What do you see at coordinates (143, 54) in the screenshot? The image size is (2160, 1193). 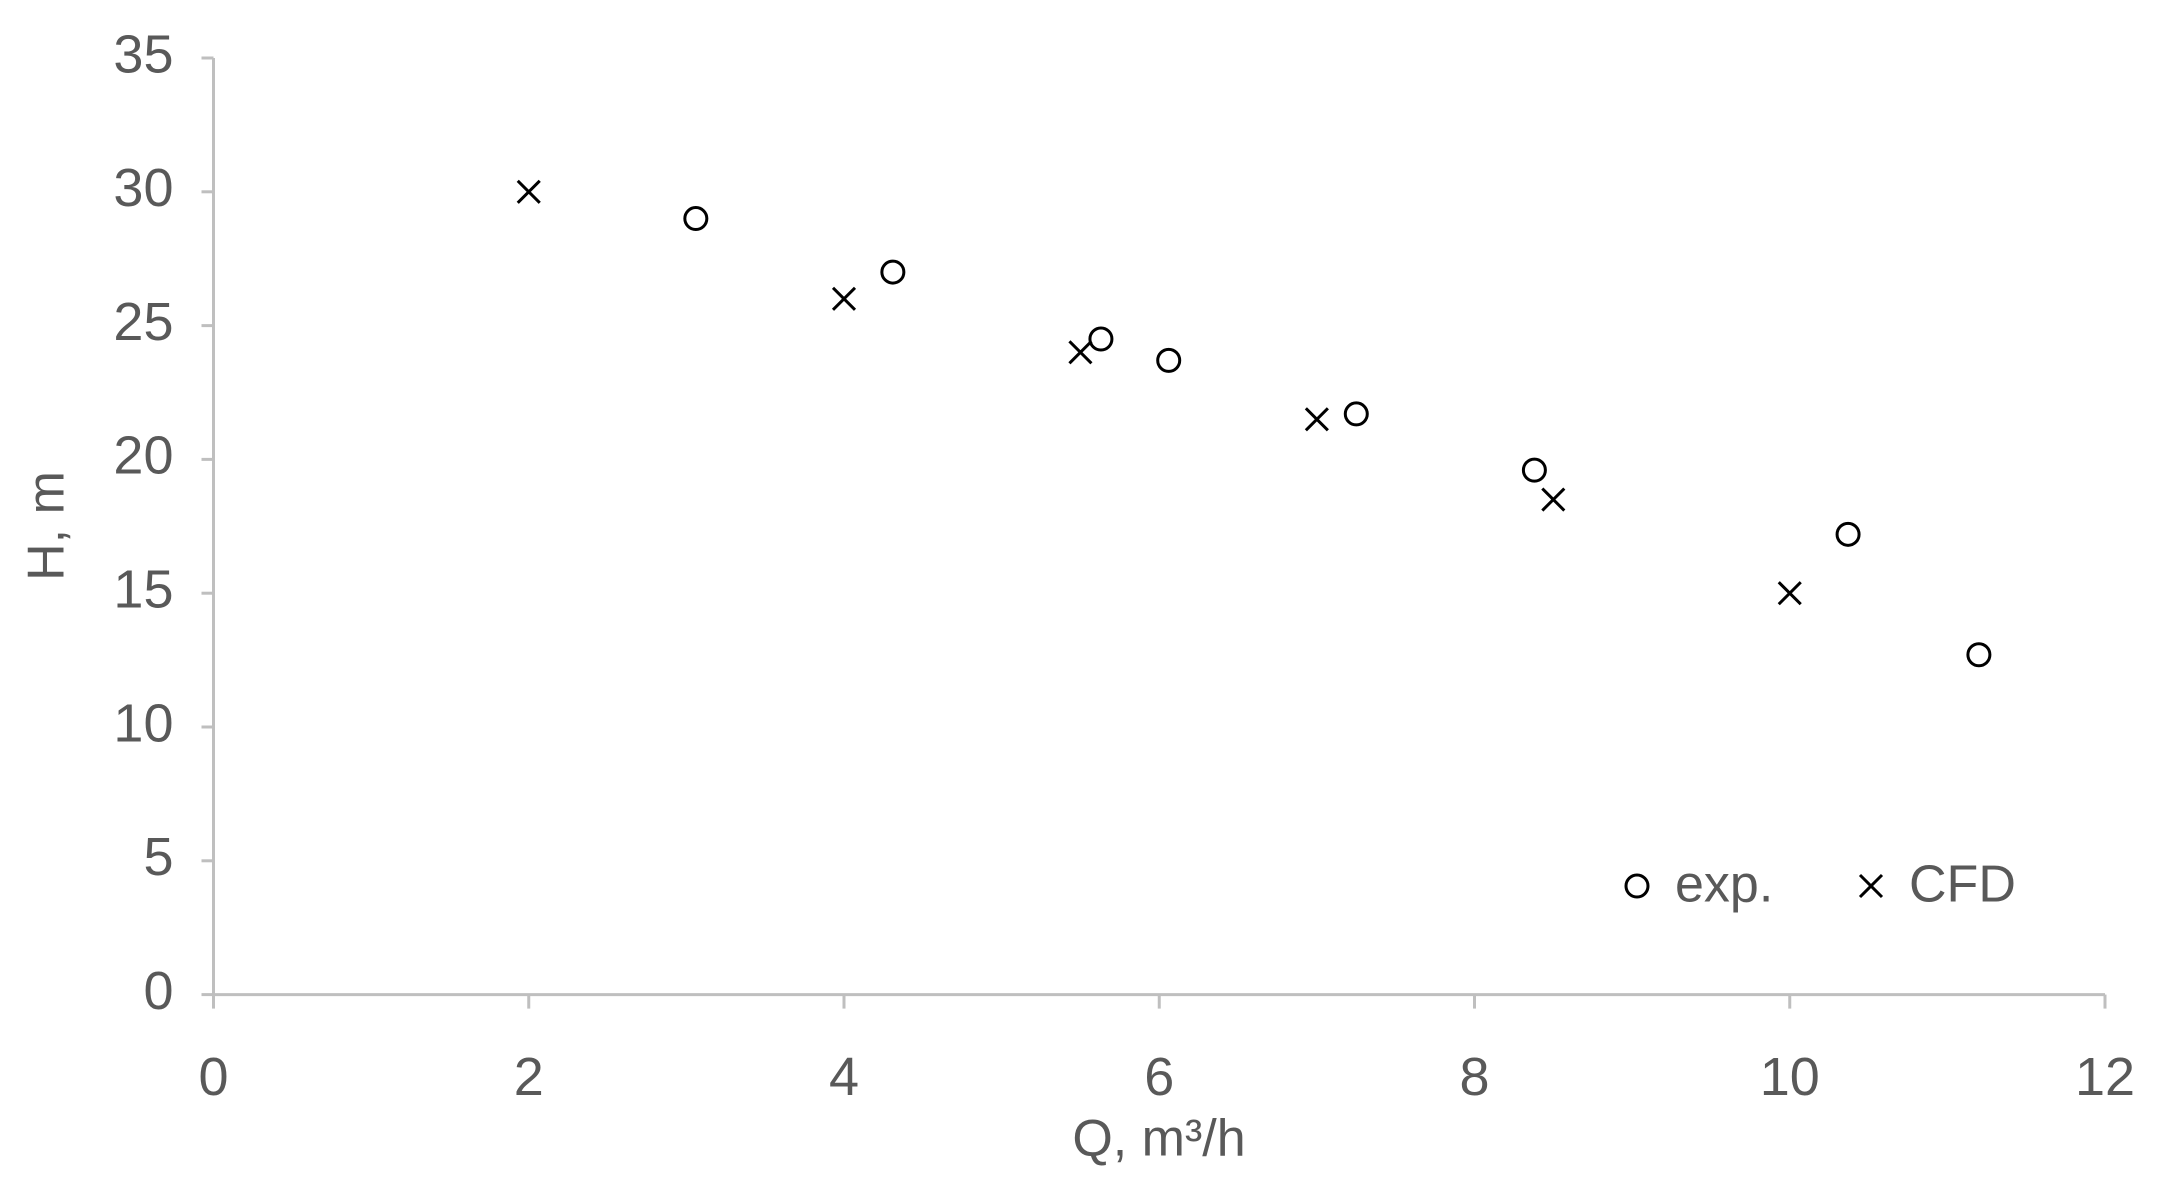 I see `y-tick-label: 35` at bounding box center [143, 54].